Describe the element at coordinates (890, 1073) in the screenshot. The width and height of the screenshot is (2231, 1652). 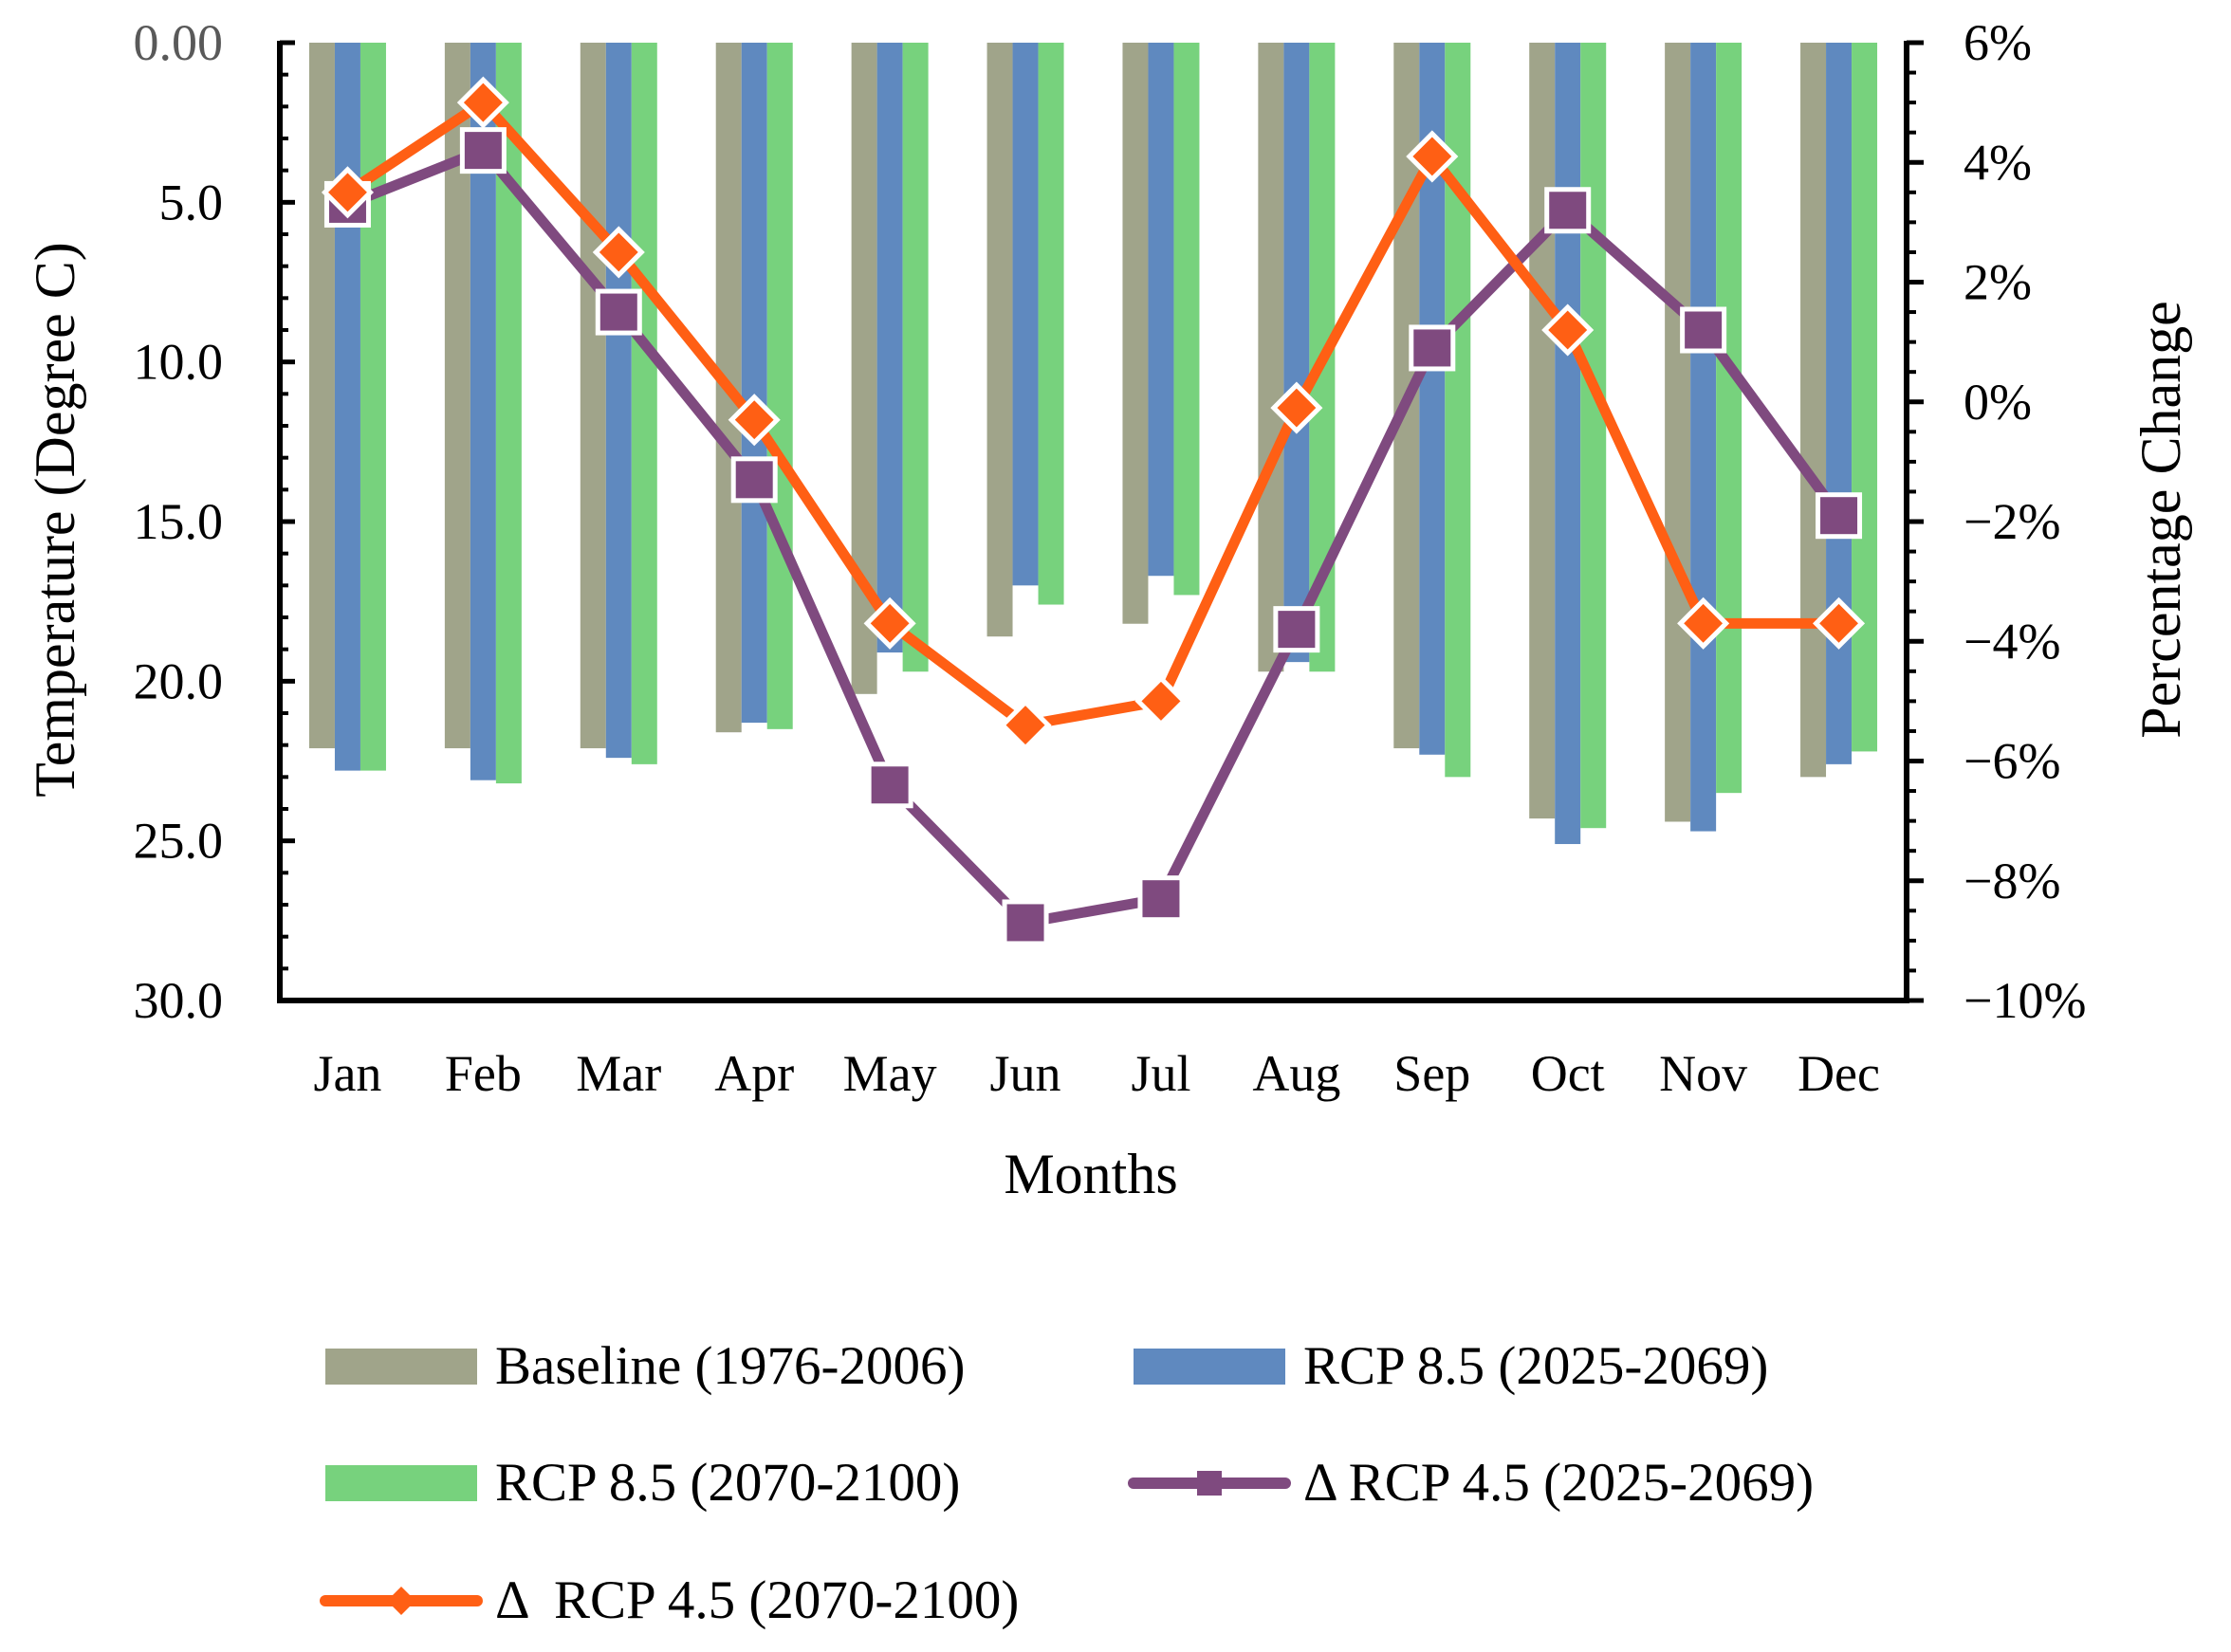
I see `x-tick-label-may: May` at that location.